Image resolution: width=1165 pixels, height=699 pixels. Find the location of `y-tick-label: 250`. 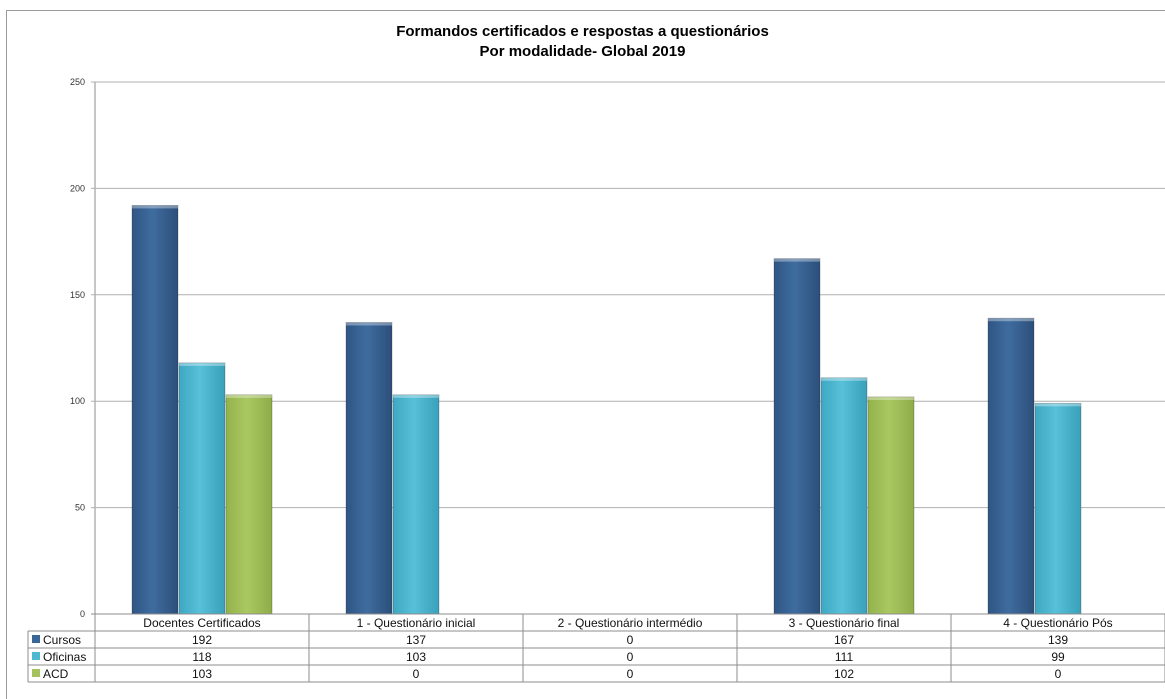

y-tick-label: 250 is located at coordinates (77, 82).